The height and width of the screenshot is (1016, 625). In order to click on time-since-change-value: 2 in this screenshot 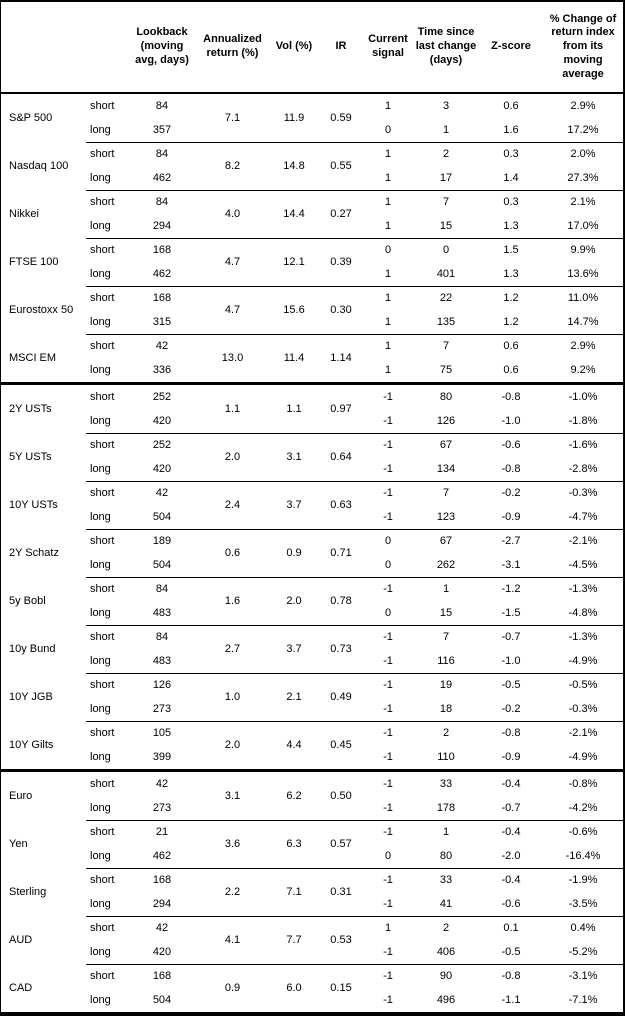, I will do `click(446, 733)`.